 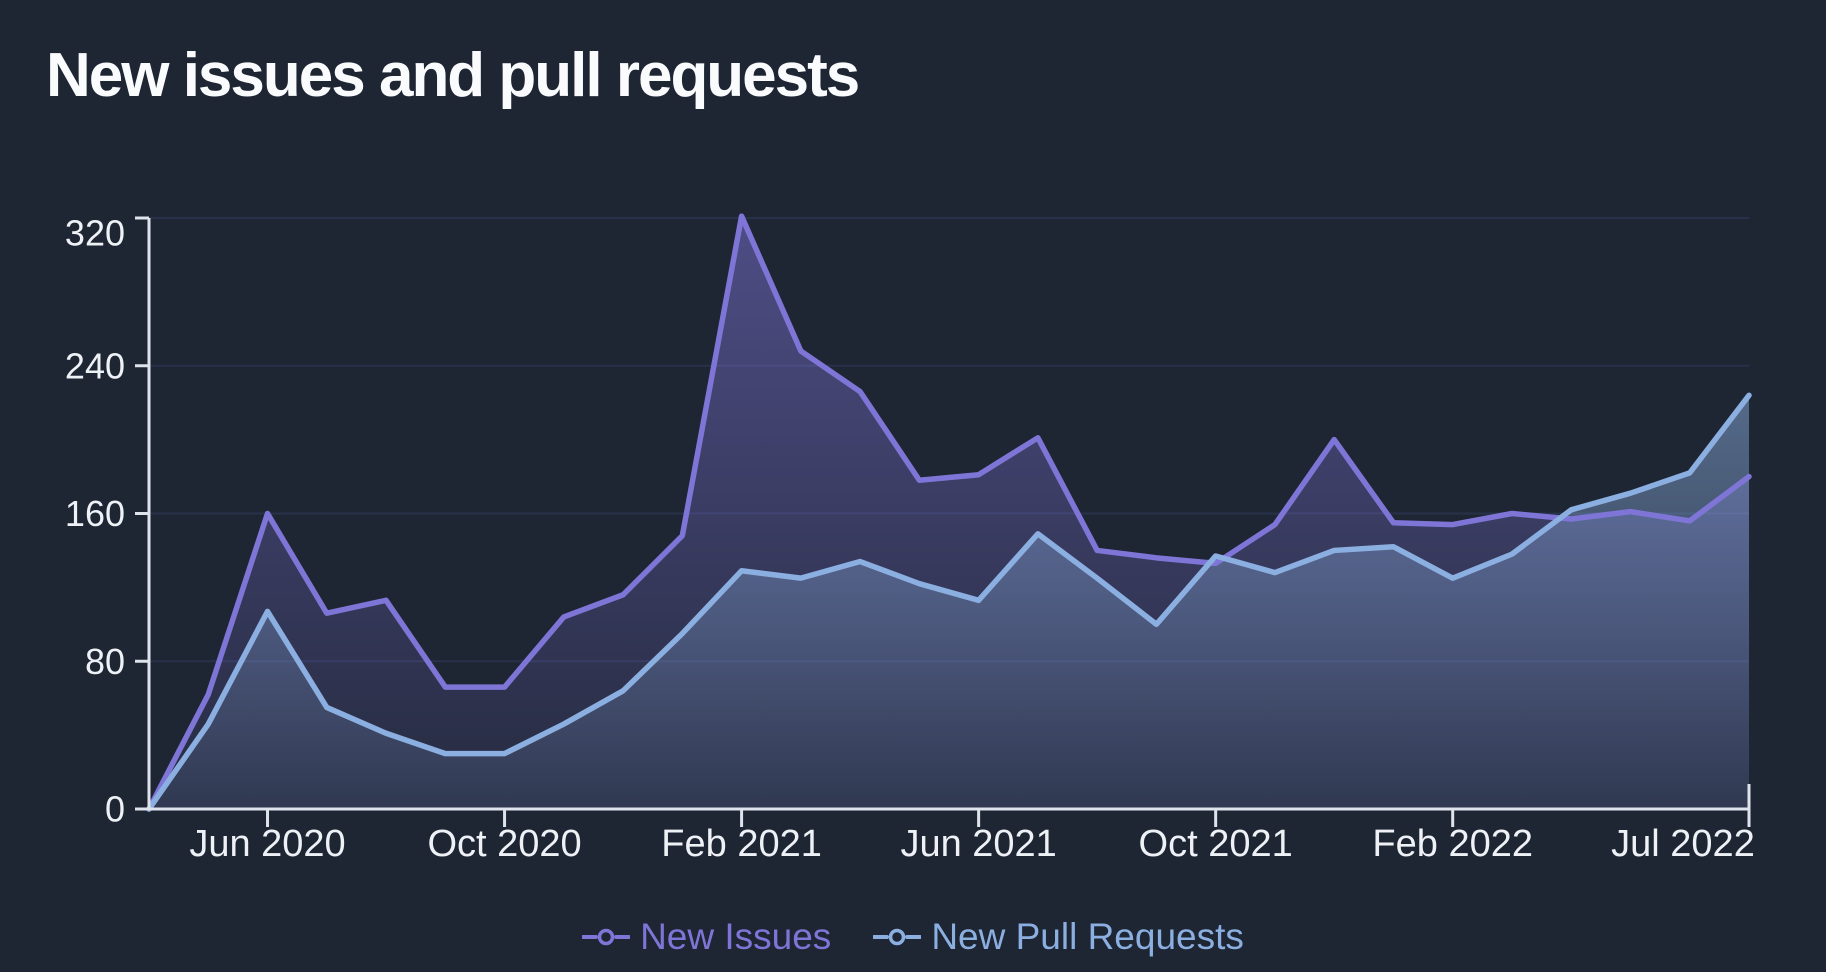 I want to click on x-tick-label: Jul 2022, so click(x=1683, y=844).